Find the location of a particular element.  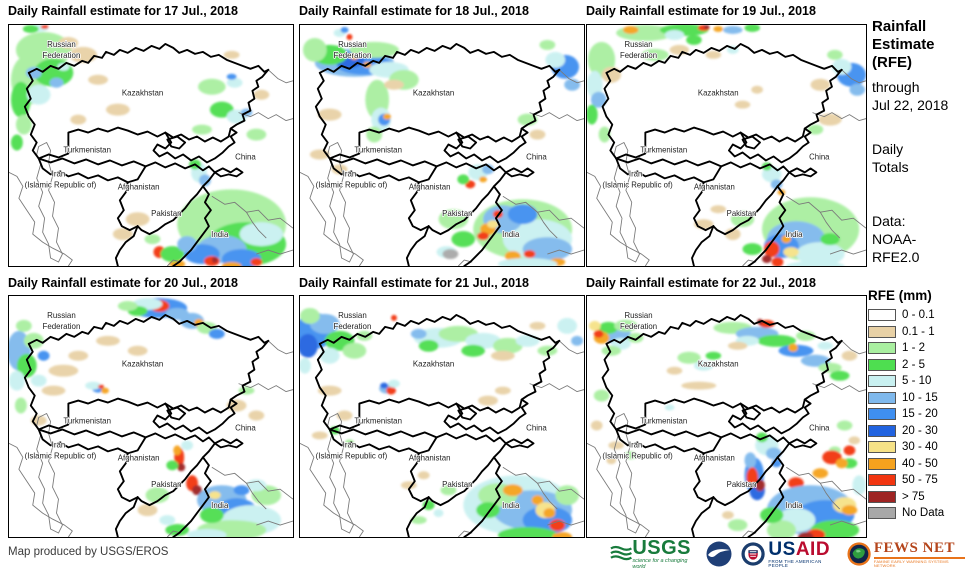

map-panel-18jul is located at coordinates (442, 145).